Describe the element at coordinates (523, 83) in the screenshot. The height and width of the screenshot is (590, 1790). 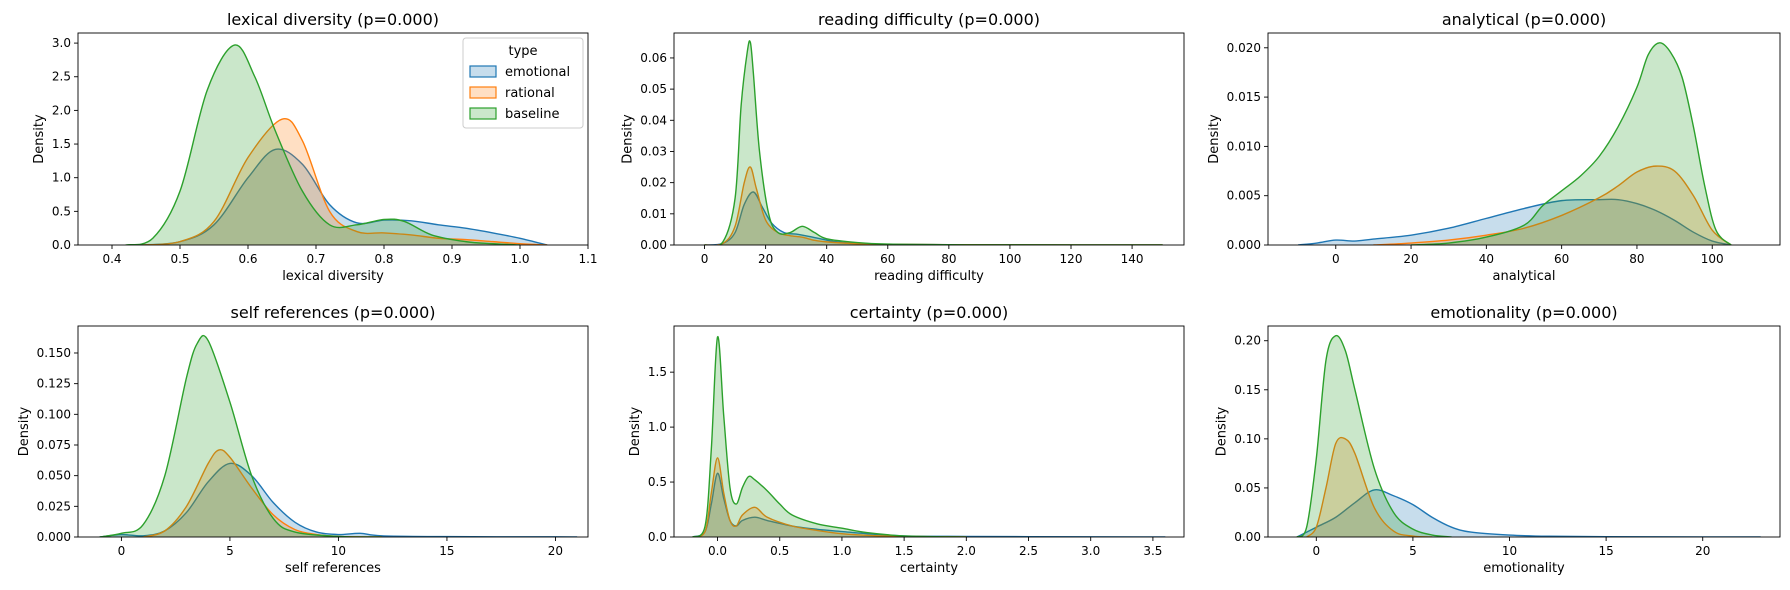
I see `legend-box` at that location.